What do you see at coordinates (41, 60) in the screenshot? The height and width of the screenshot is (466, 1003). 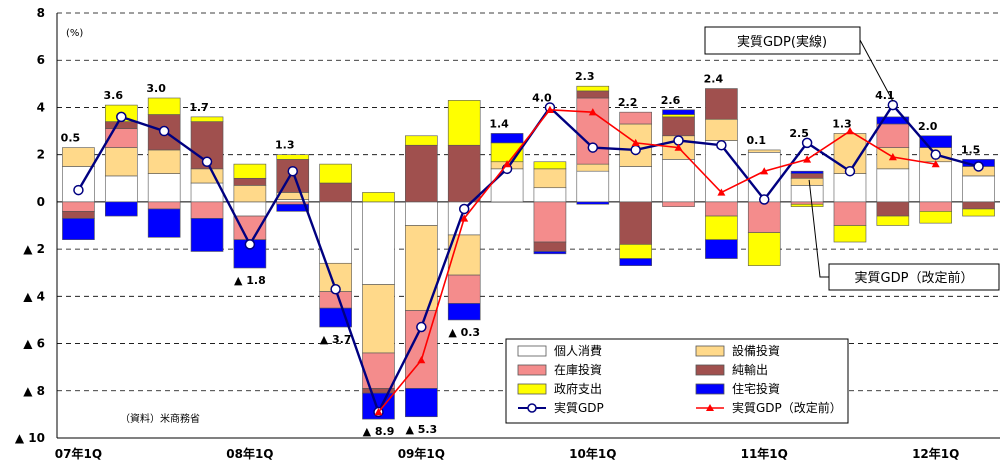 I see `y-tick-label: 6` at bounding box center [41, 60].